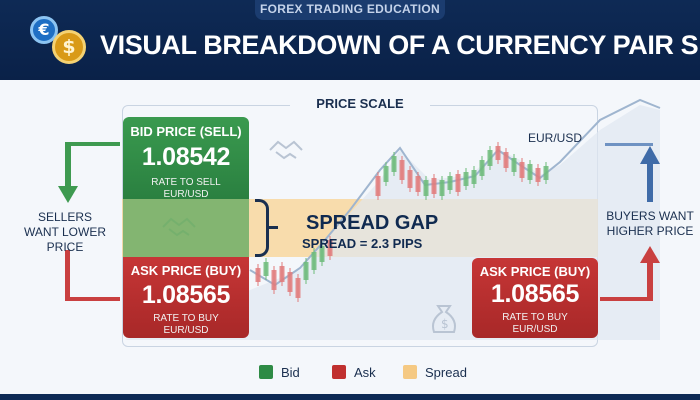  What do you see at coordinates (339, 372) in the screenshot?
I see `legend-swatch-ask` at bounding box center [339, 372].